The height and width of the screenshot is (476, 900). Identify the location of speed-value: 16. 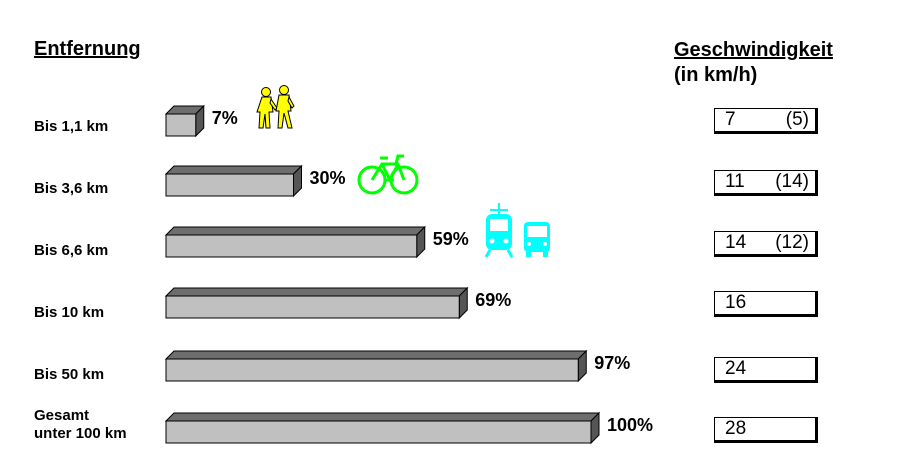
(736, 302).